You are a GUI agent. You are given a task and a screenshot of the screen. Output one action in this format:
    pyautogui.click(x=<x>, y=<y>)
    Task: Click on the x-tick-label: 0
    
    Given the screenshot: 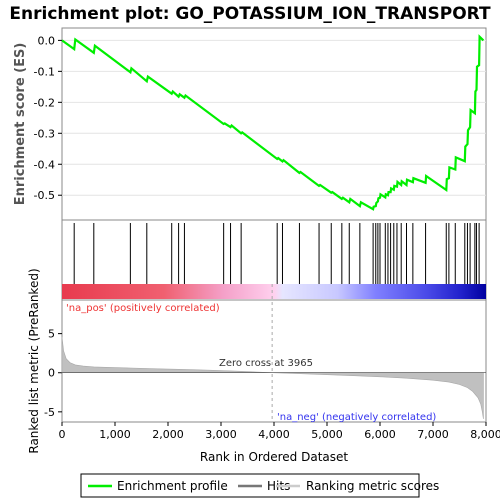 What is the action you would take?
    pyautogui.click(x=62, y=434)
    